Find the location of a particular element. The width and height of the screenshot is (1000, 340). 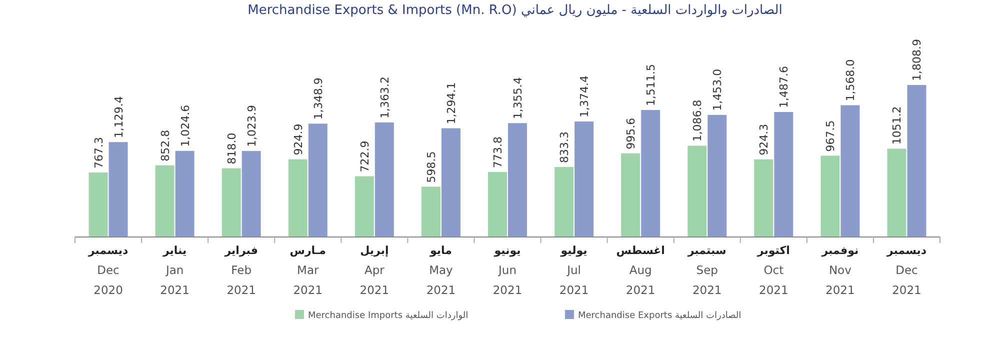

data-label: 1,808.9 is located at coordinates (917, 60).